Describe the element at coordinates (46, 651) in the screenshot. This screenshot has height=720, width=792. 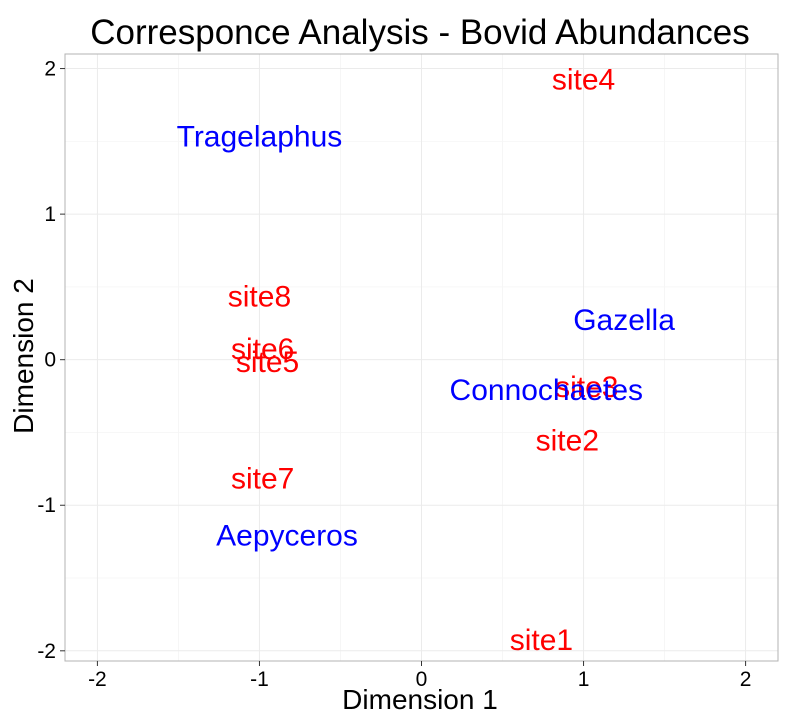
I see `y-tick-label: -2` at that location.